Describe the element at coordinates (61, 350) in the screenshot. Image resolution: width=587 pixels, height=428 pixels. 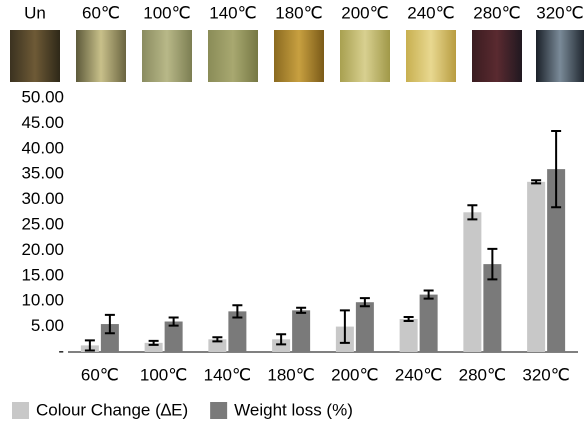
I see `y-tick-label: -` at that location.